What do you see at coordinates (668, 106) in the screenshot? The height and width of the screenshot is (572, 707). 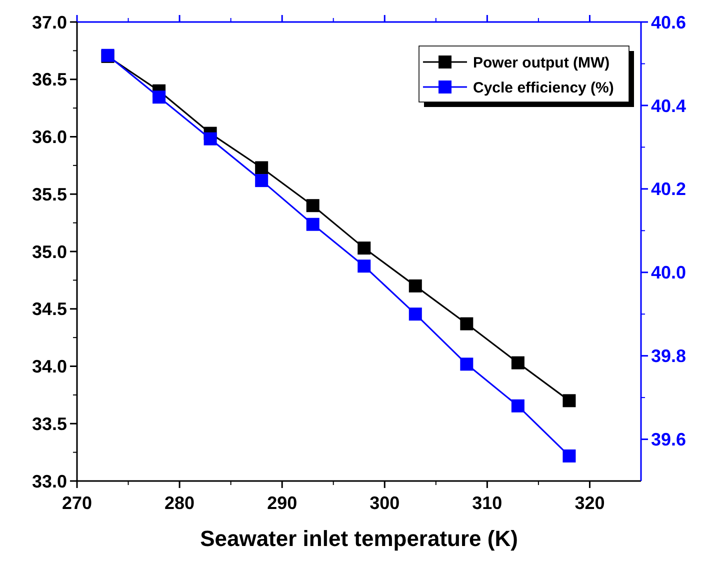 I see `y2-tick-label: 40.4` at bounding box center [668, 106].